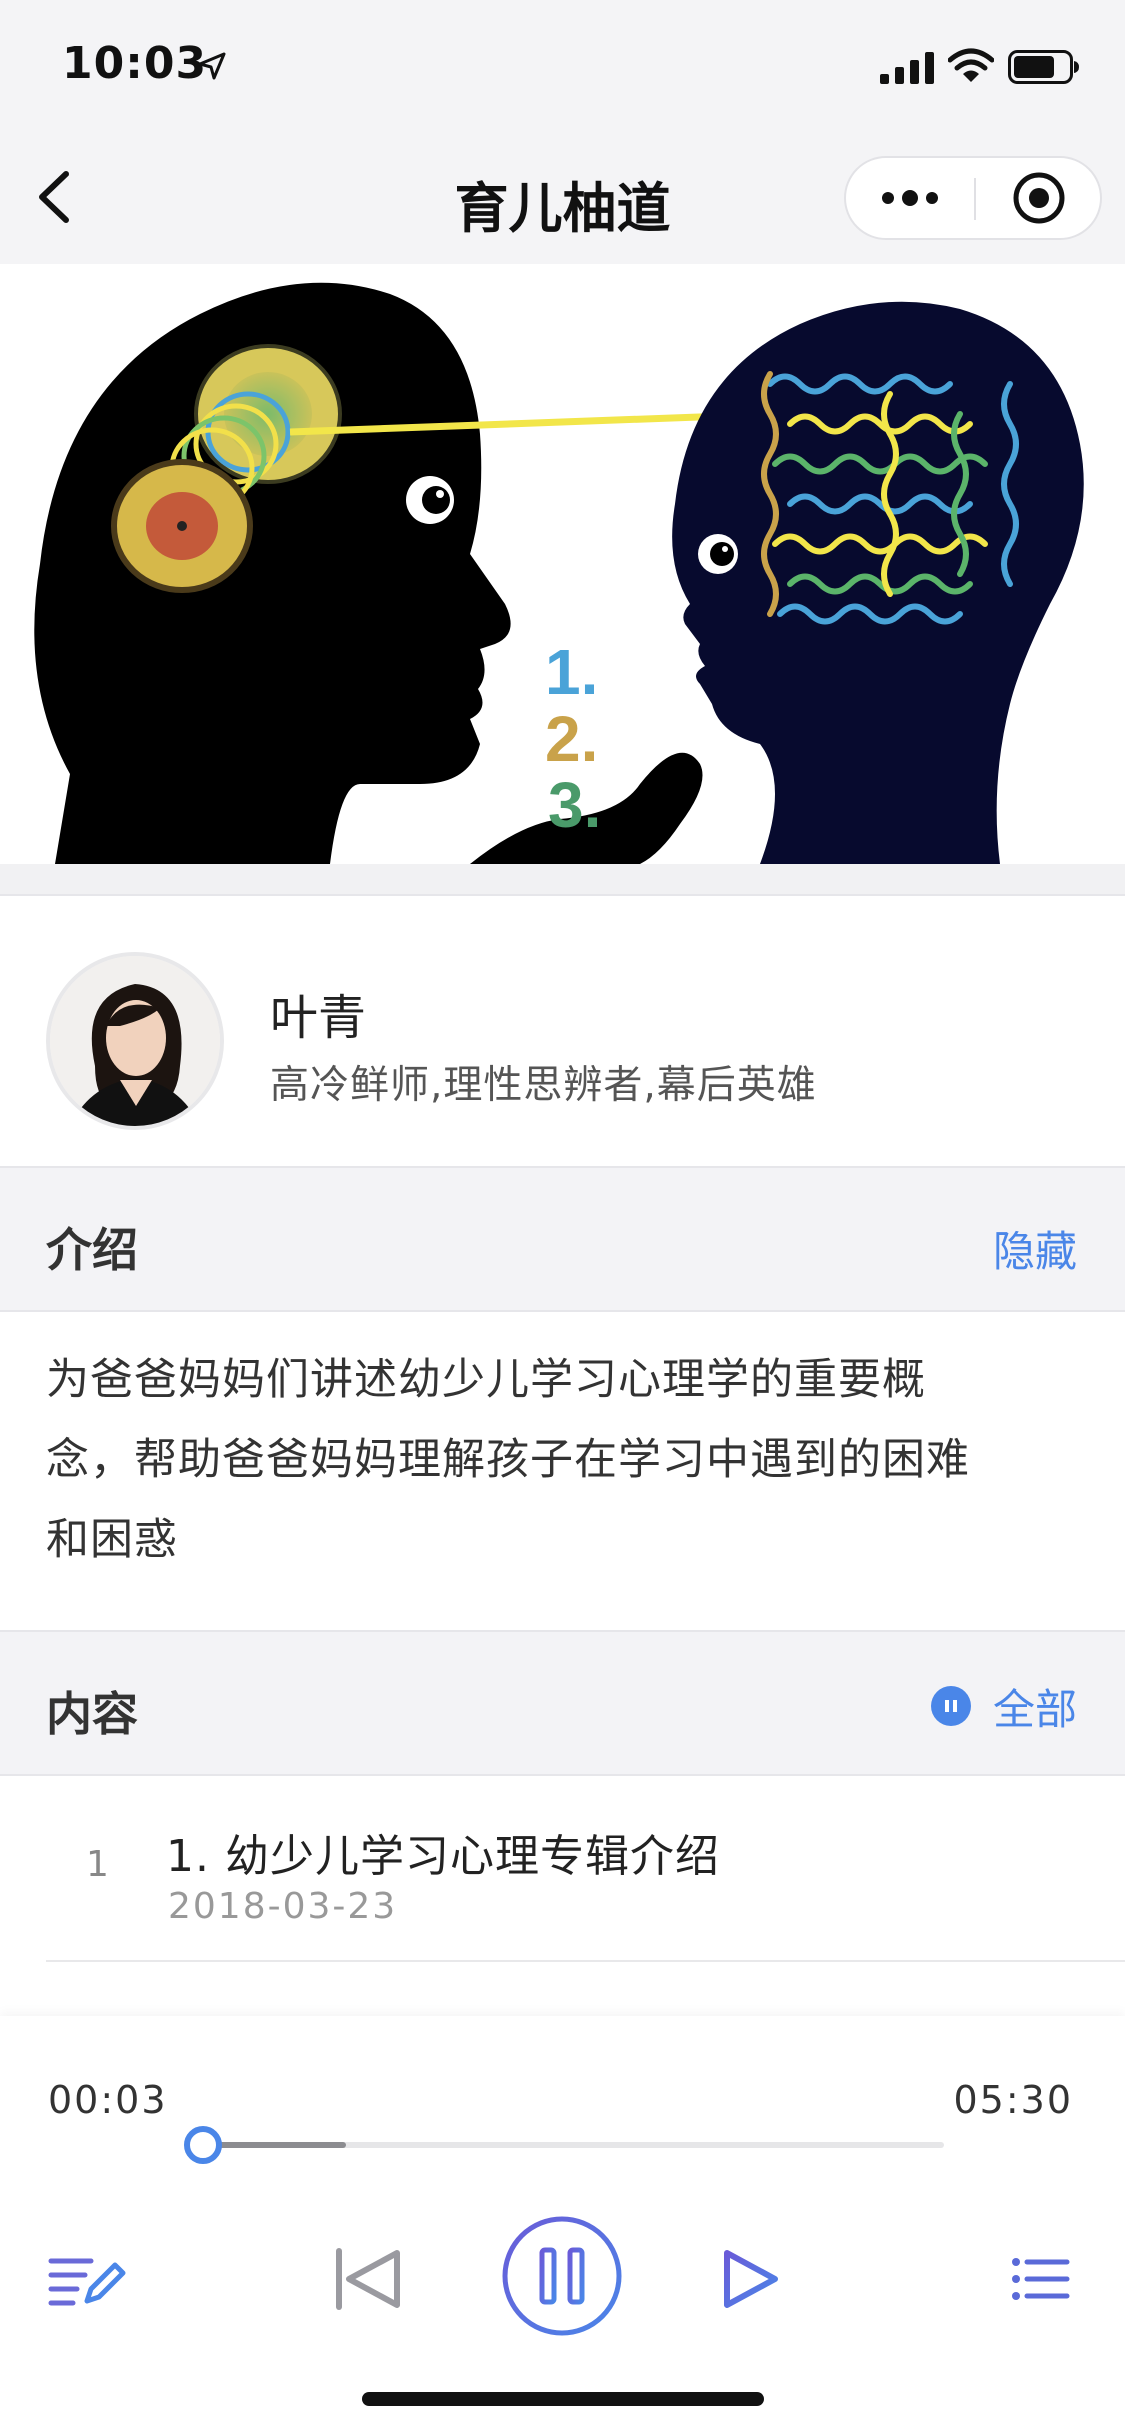 The image size is (1125, 2436). I want to click on list-item: 1 1. 幼少儿学习心理专辑介绍 2018-03-23, so click(562, 1869).